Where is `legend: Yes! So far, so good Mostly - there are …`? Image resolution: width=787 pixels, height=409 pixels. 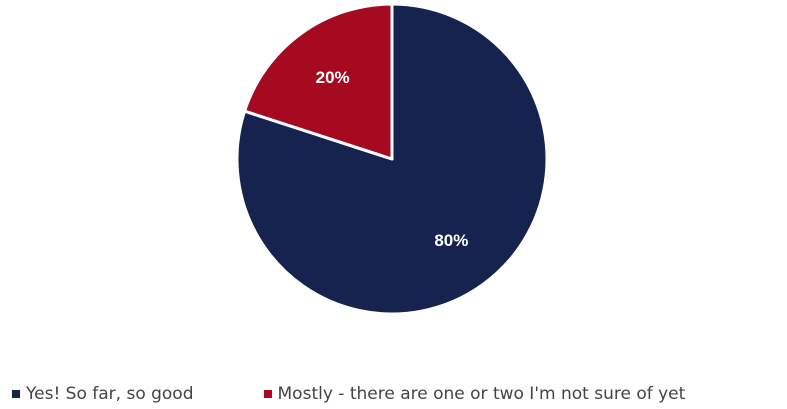 legend: Yes! So far, so good Mostly - there are … is located at coordinates (348, 394).